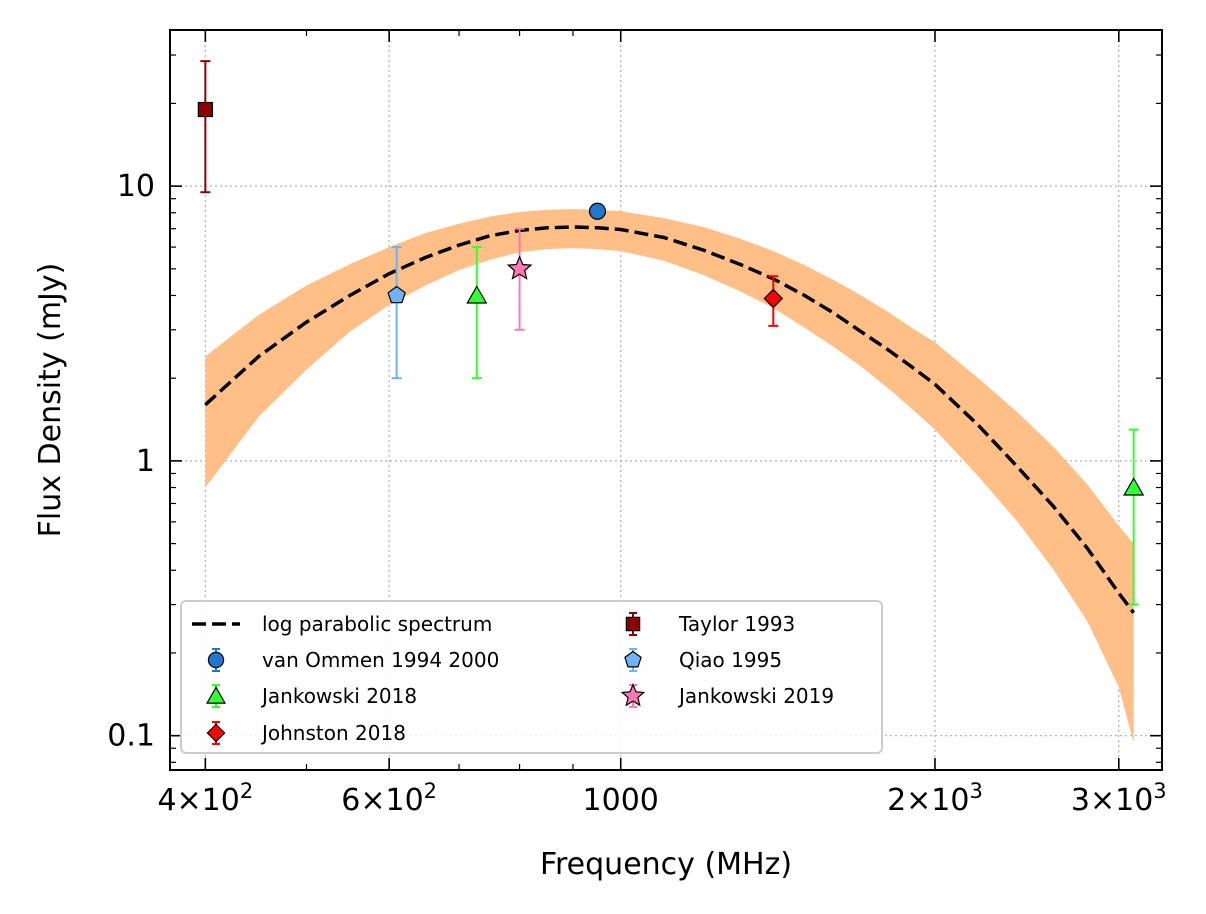 This screenshot has width=1206, height=914. What do you see at coordinates (333, 733) in the screenshot?
I see `legend-label: Johnston 2018` at bounding box center [333, 733].